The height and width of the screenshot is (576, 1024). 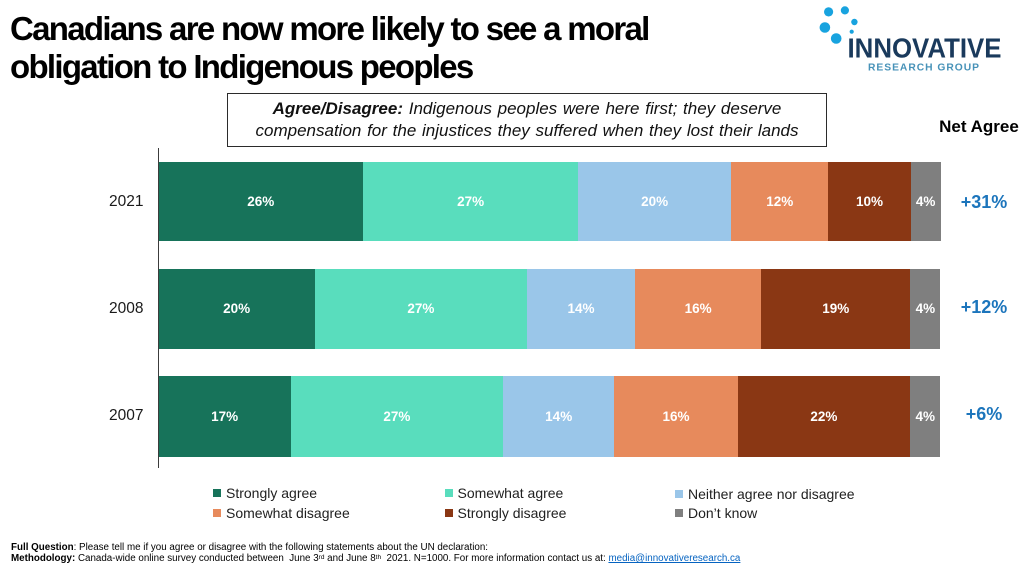 I want to click on svg-text: RESEARCH GROUP, so click(x=924, y=68).